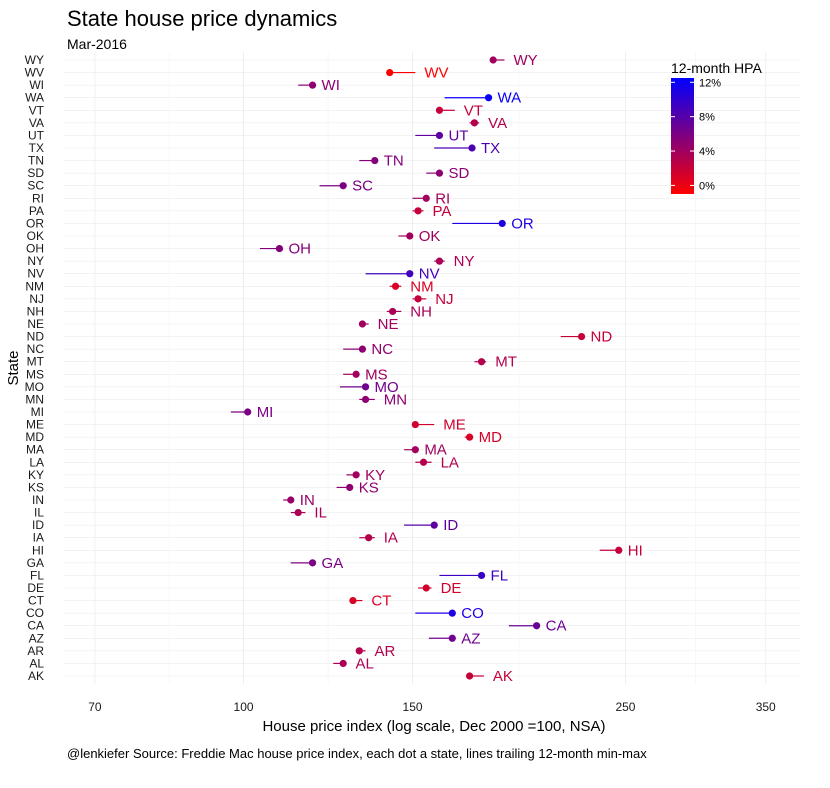 This screenshot has width=830, height=788. I want to click on dot-label-ma: MA, so click(435, 450).